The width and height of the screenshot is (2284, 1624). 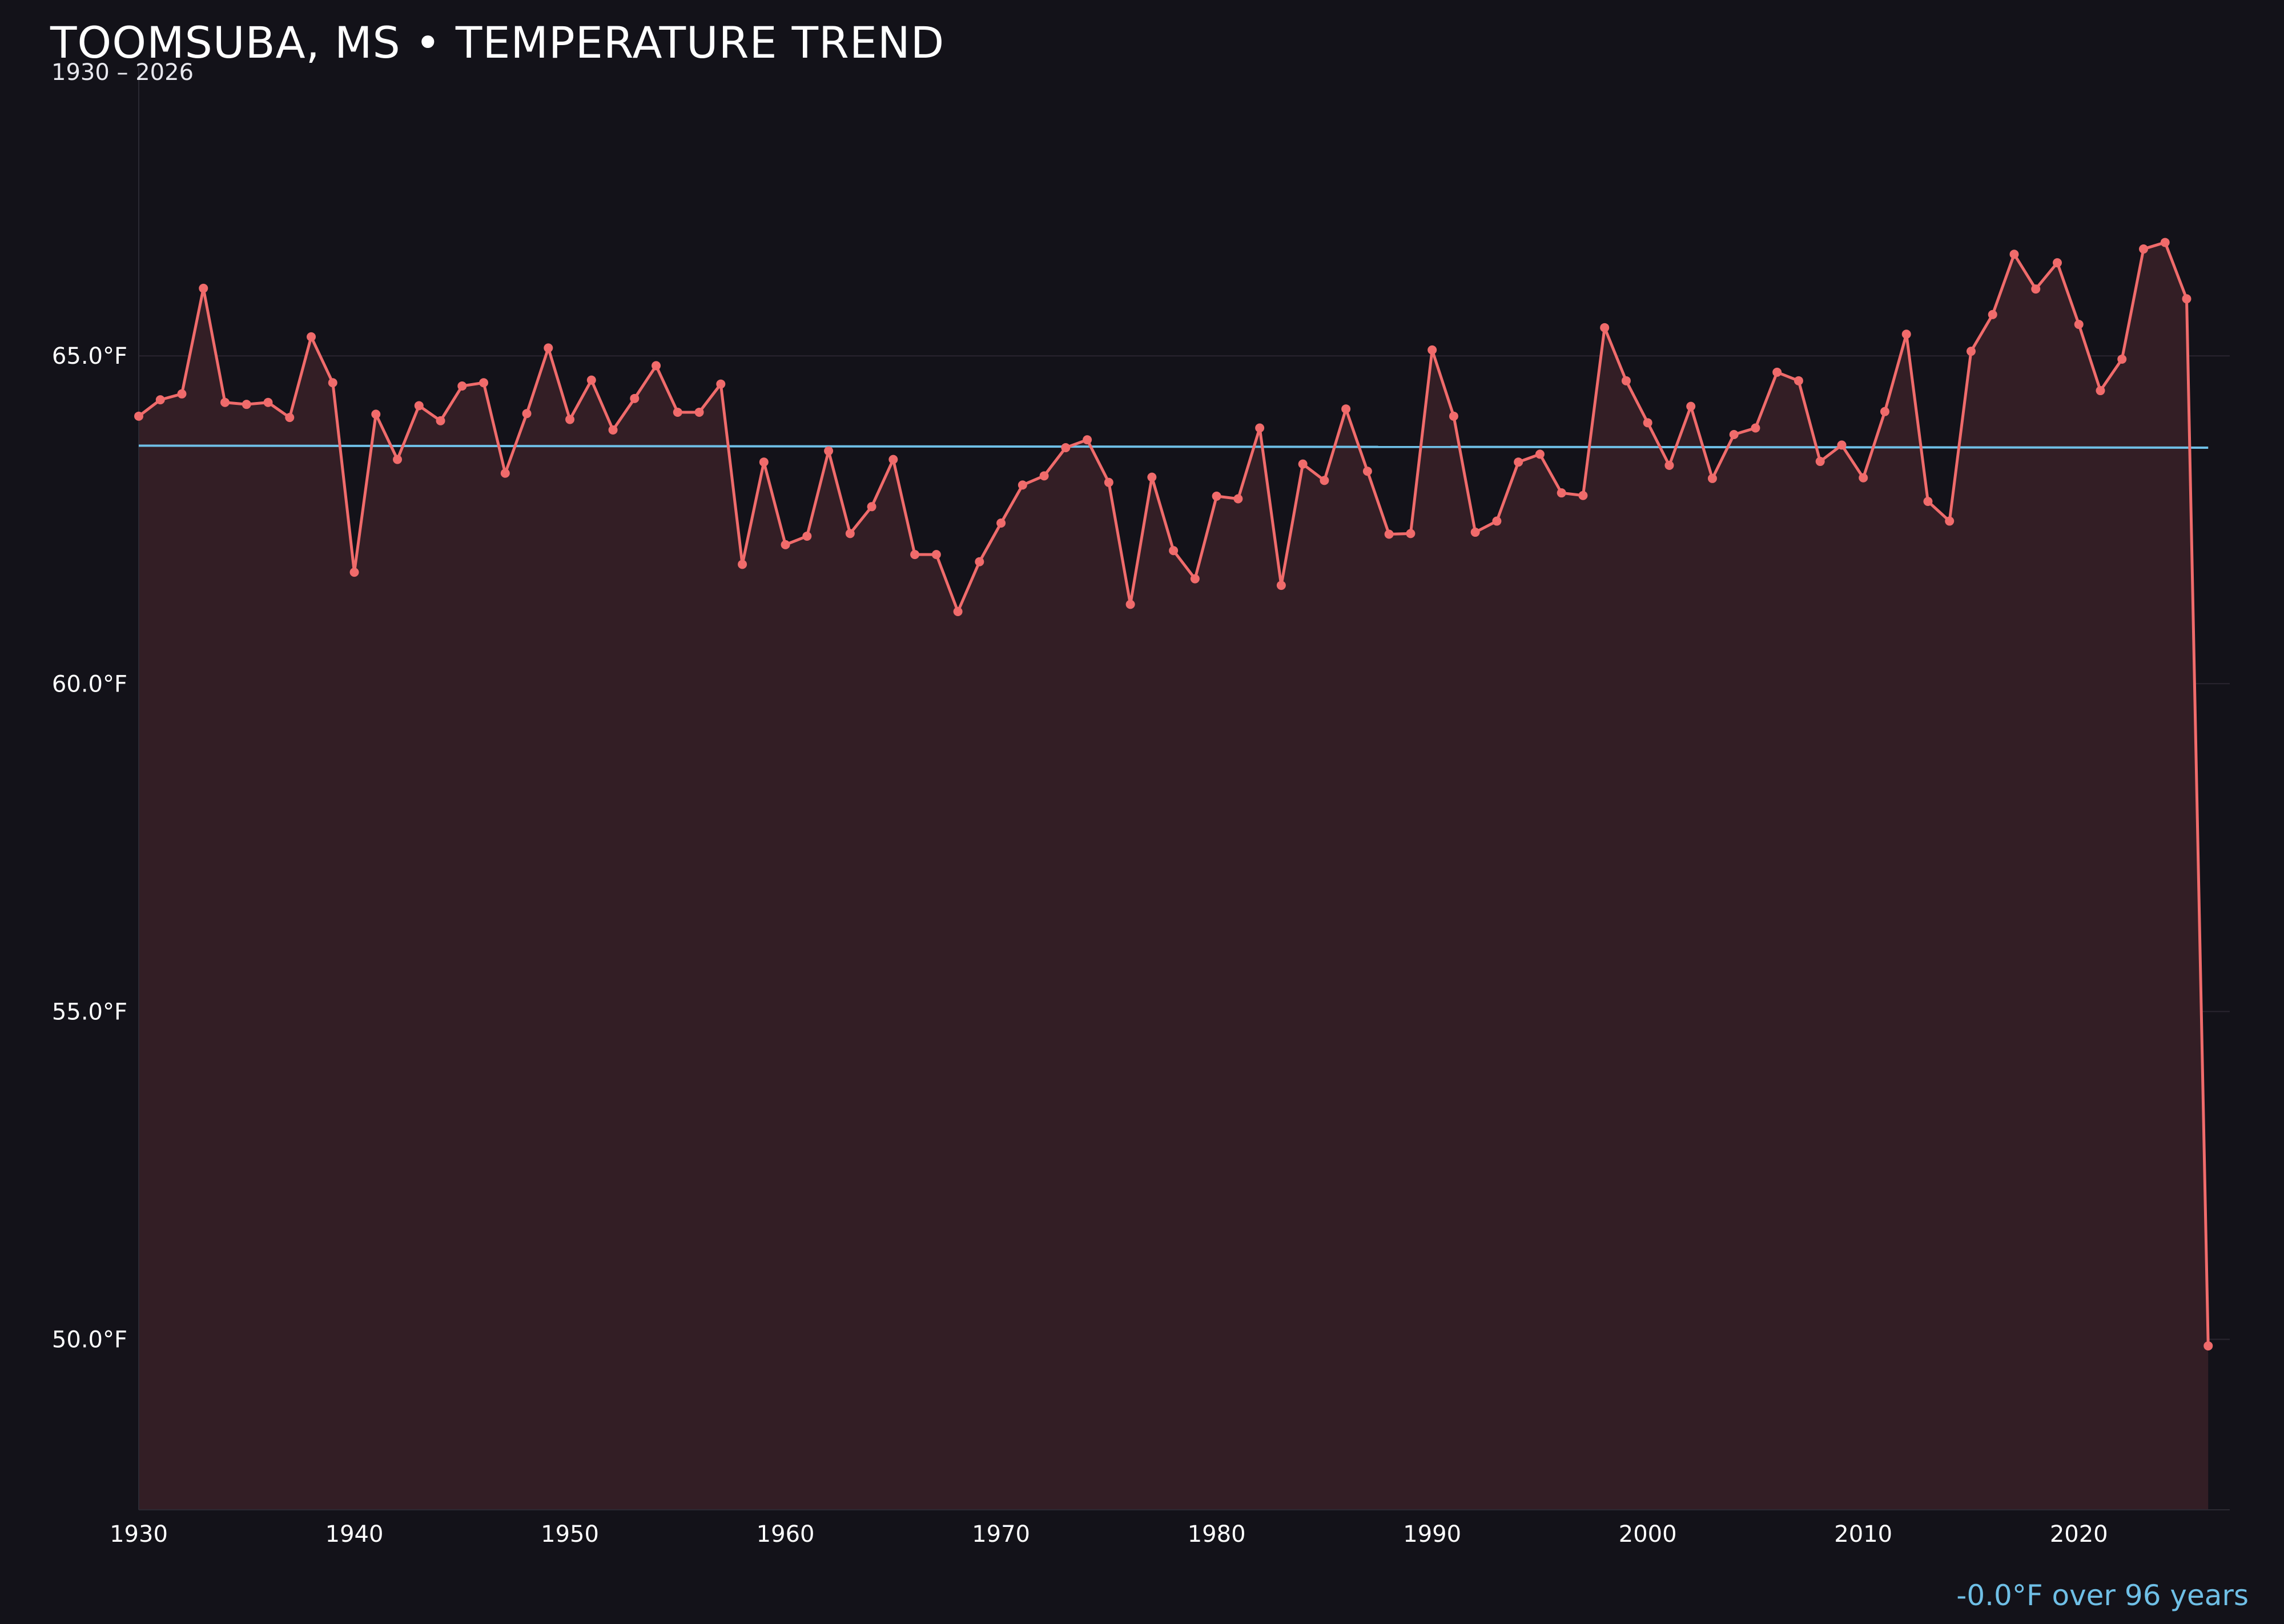 I want to click on x-tick-label: 1990, so click(x=1432, y=1534).